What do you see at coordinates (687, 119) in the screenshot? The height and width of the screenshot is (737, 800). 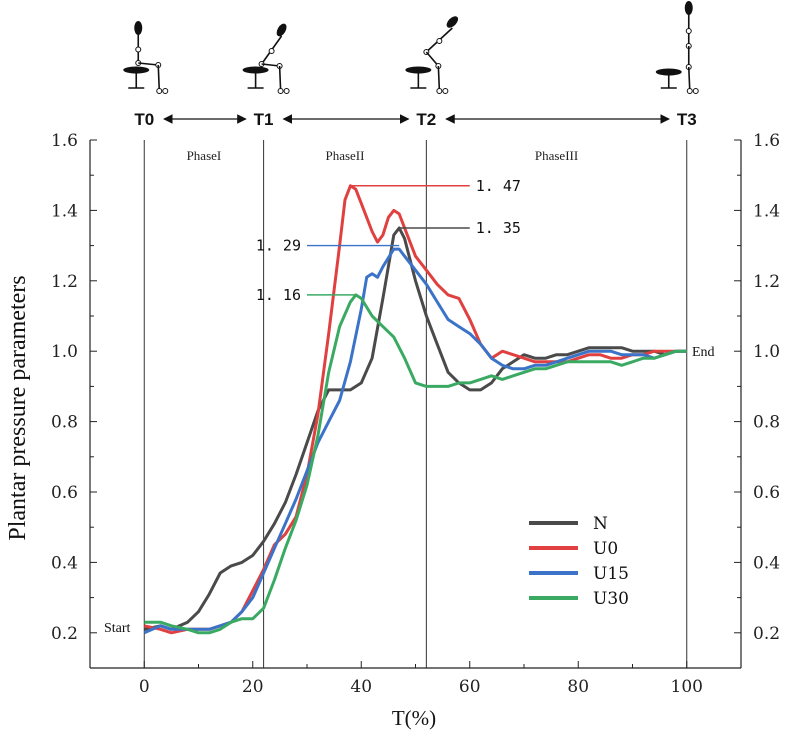 I see `phase-marker-label: T3` at bounding box center [687, 119].